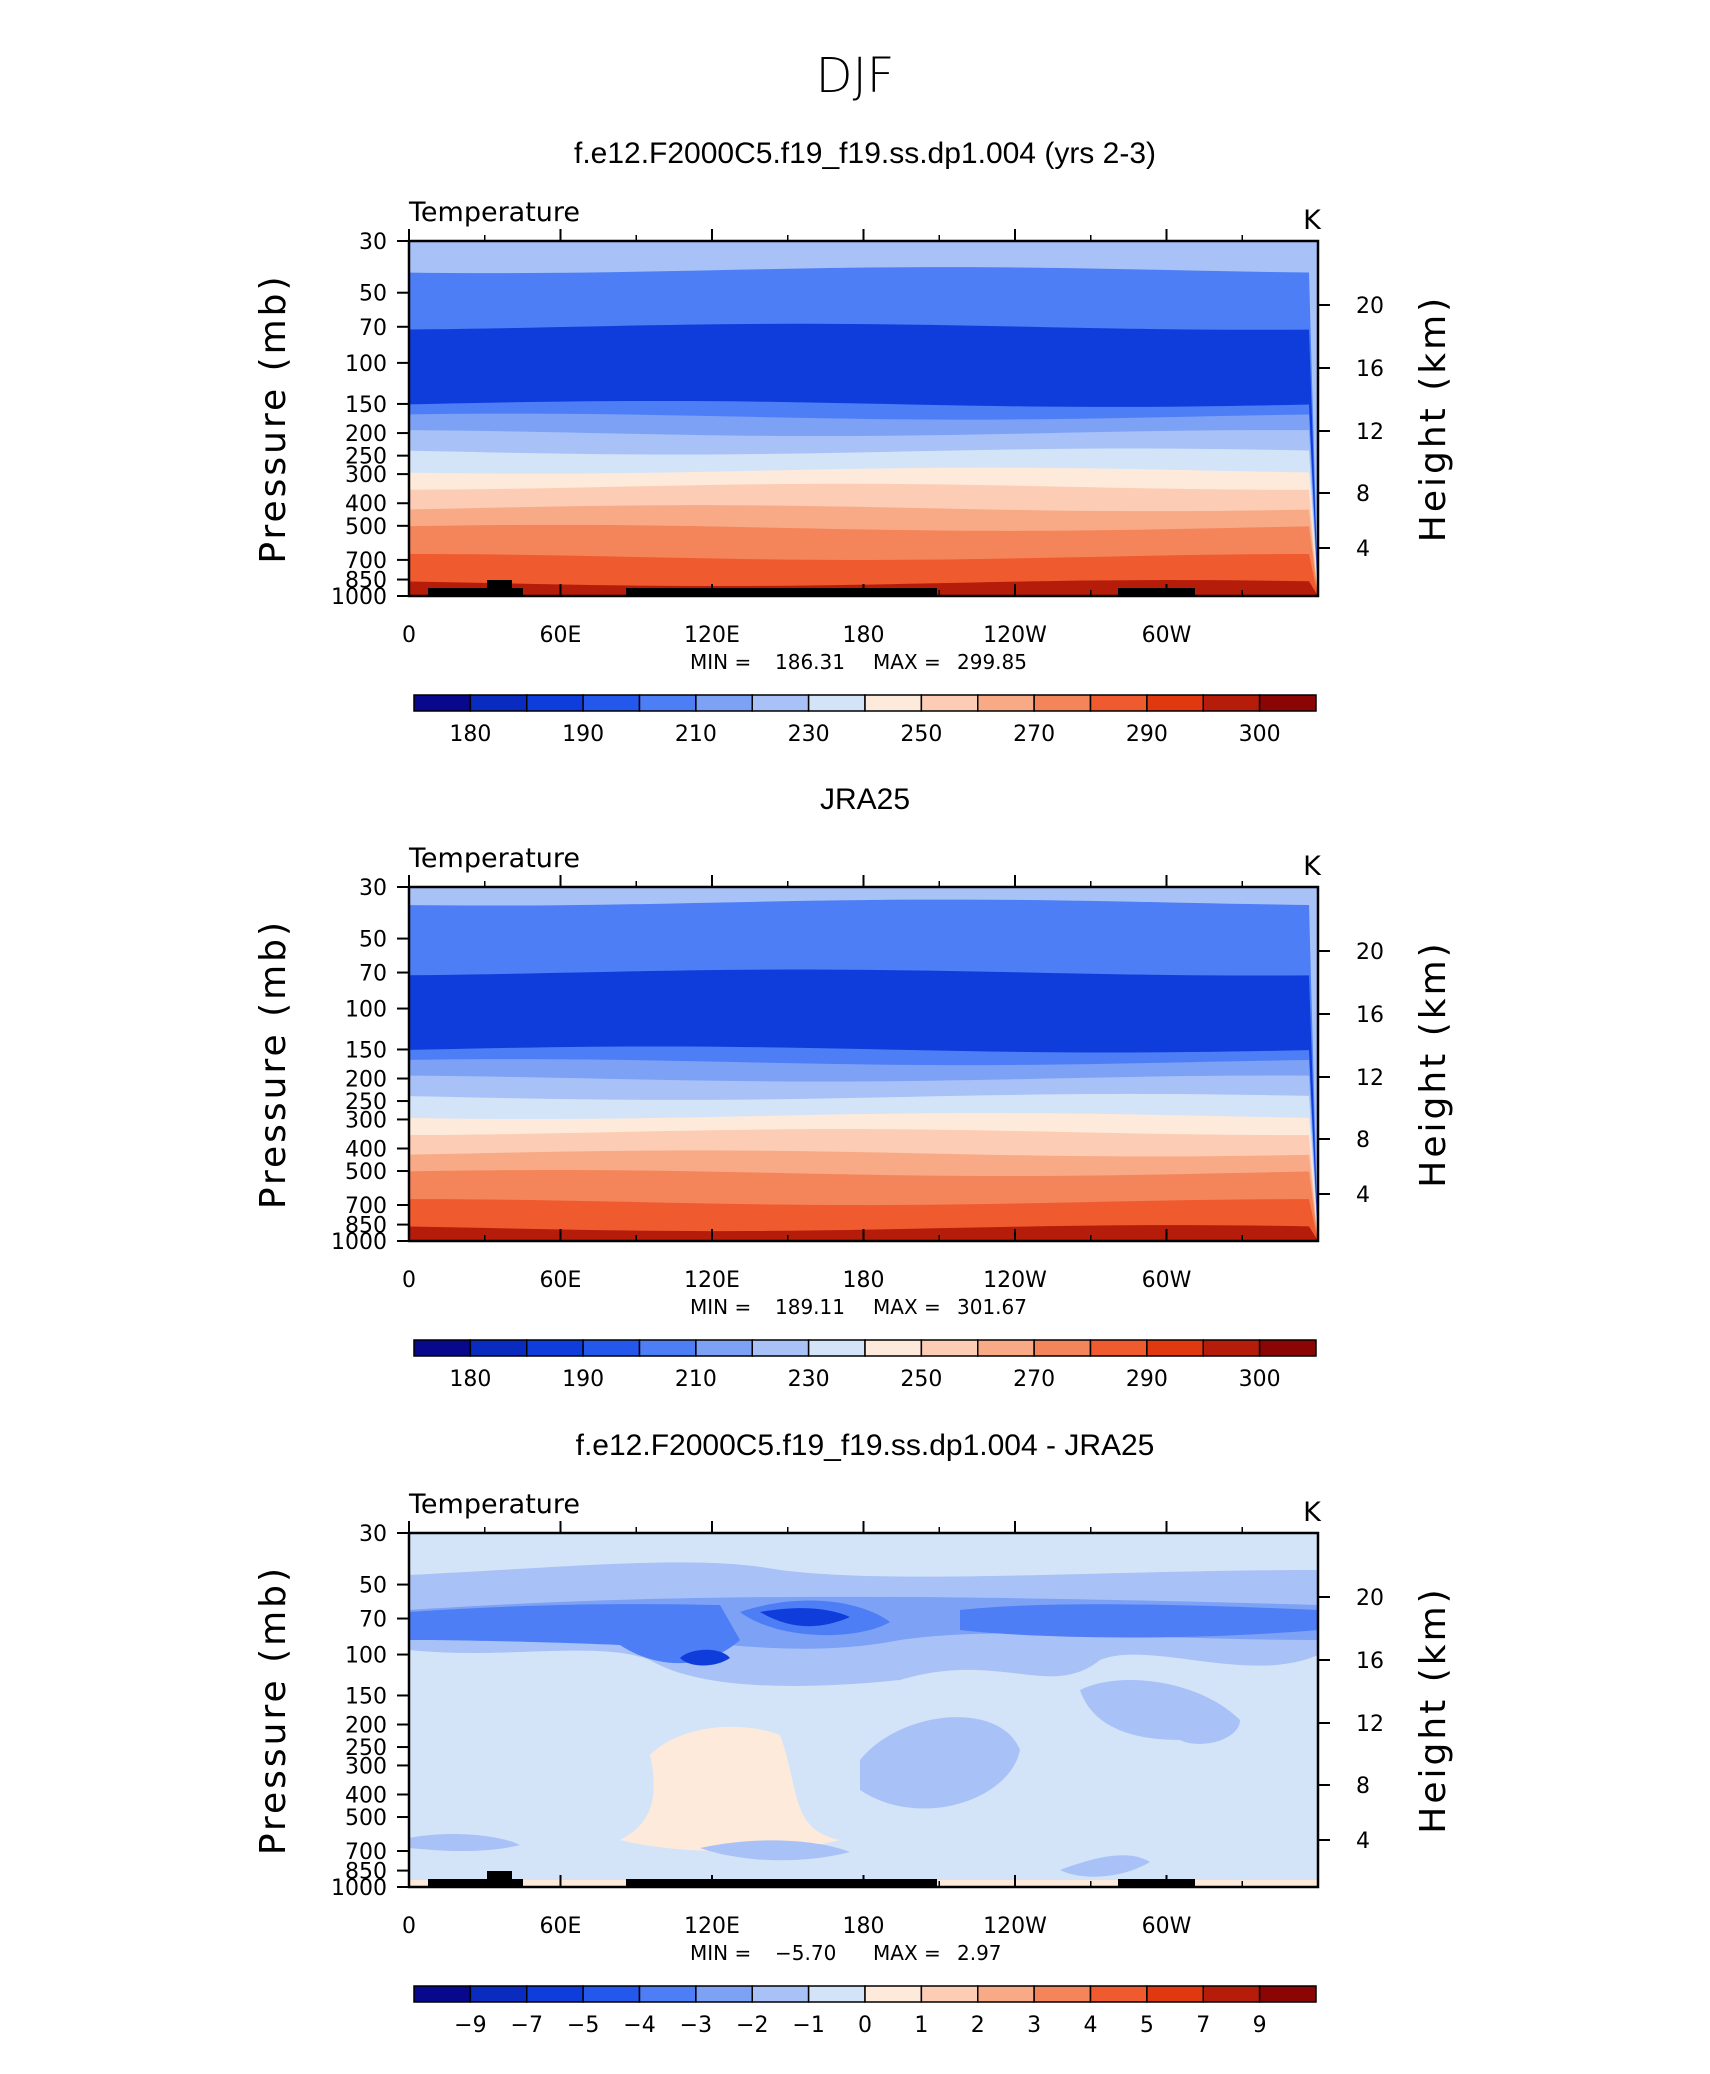 Image resolution: width=1710 pixels, height=2074 pixels. I want to click on panel-title: JRA25, so click(865, 799).